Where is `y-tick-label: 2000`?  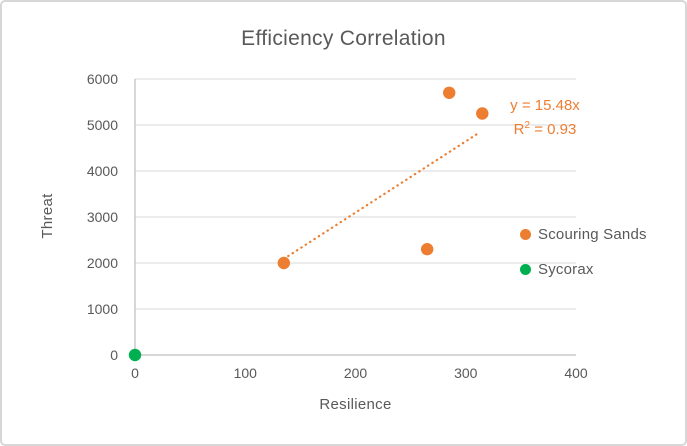
y-tick-label: 2000 is located at coordinates (102, 263).